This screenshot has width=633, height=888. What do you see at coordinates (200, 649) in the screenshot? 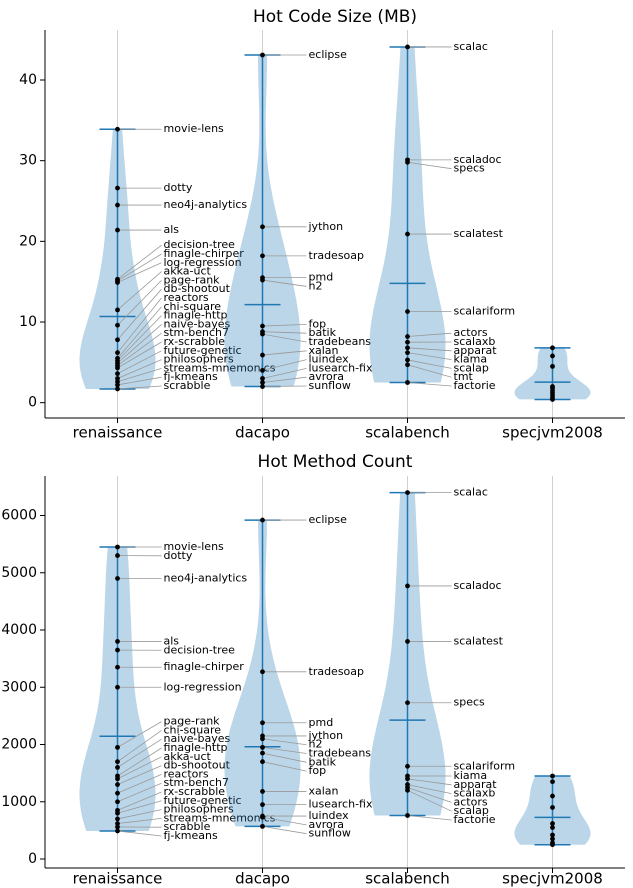
I see `point-label: decision-tree` at bounding box center [200, 649].